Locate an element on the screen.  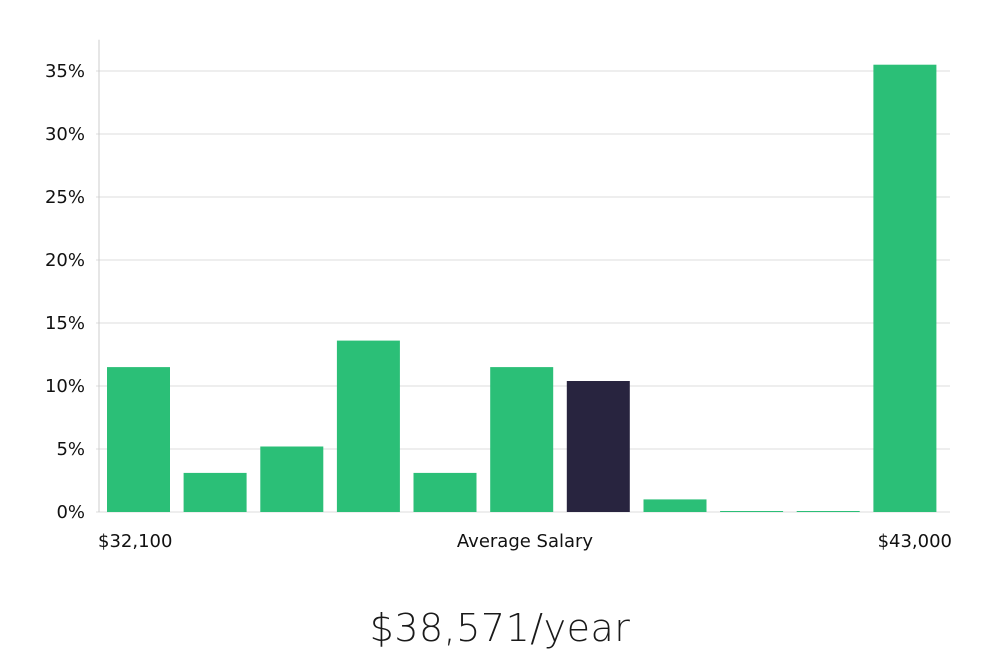
x-label-max: $43,000 is located at coordinates (915, 541).